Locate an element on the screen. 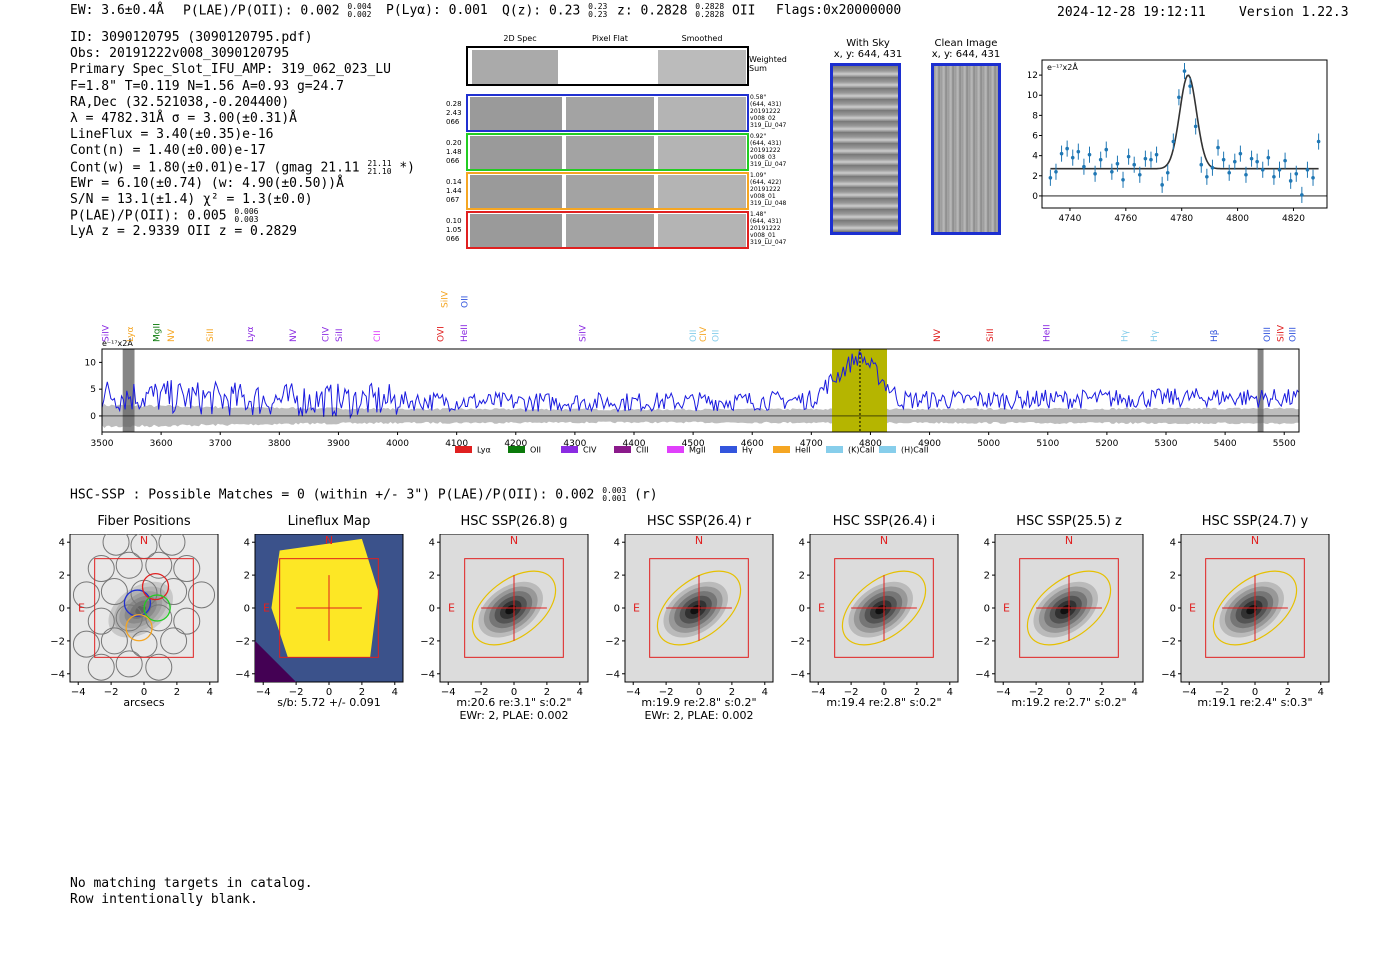 The image size is (1400, 953). legend-label: (H)CaII is located at coordinates (914, 450).